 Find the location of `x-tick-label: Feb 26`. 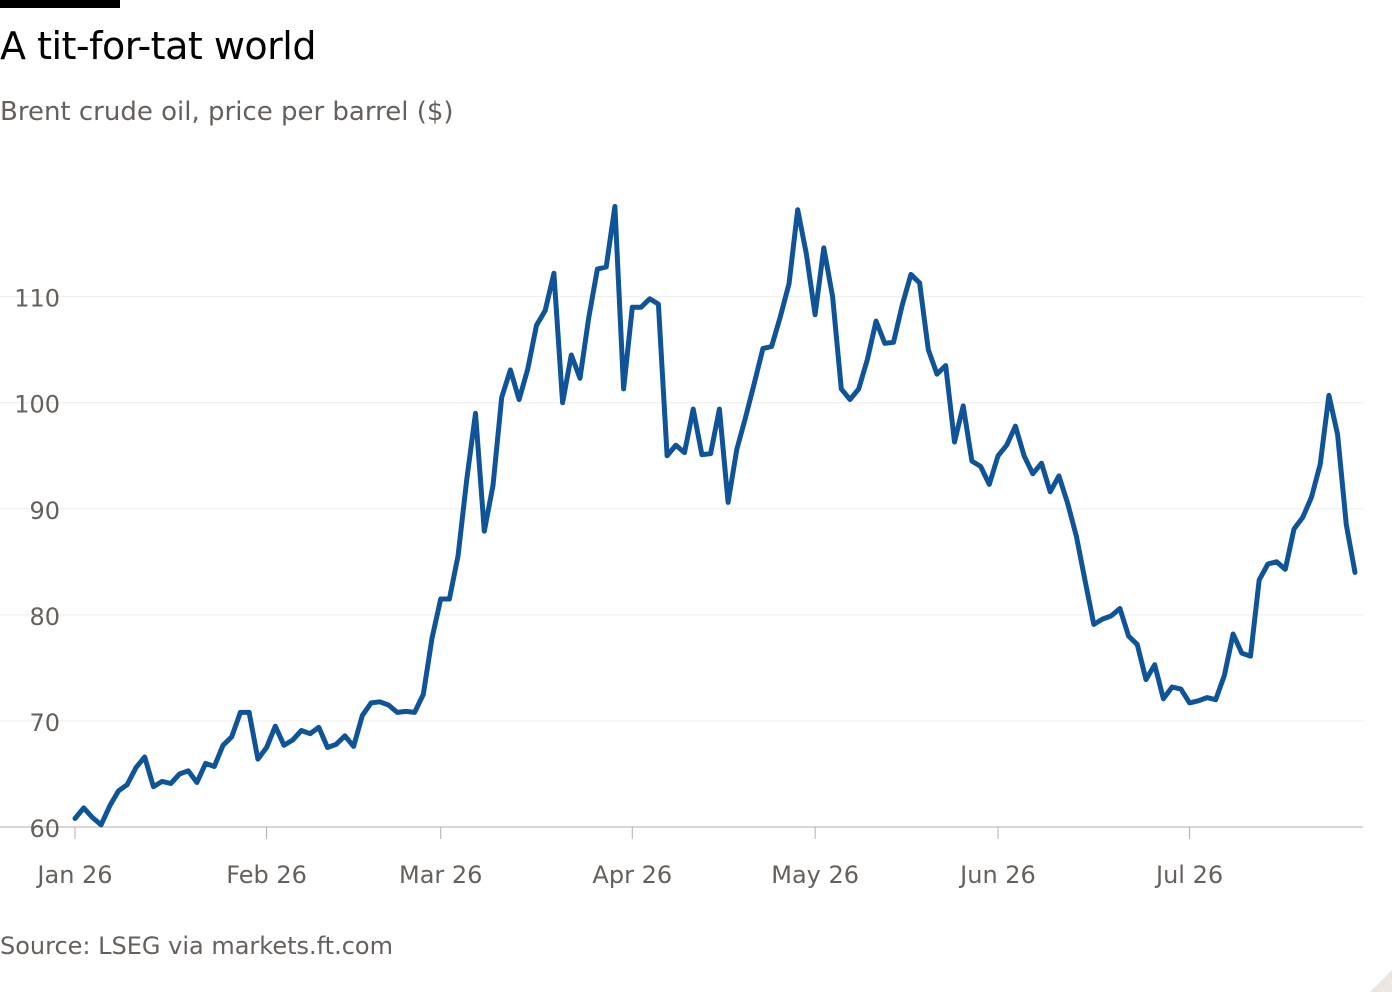

x-tick-label: Feb 26 is located at coordinates (266, 875).